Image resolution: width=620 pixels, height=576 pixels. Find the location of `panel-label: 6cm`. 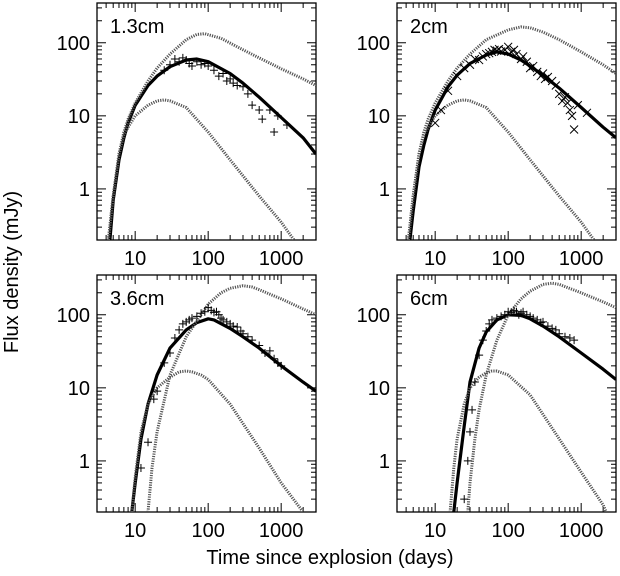

panel-label: 6cm is located at coordinates (429, 299).